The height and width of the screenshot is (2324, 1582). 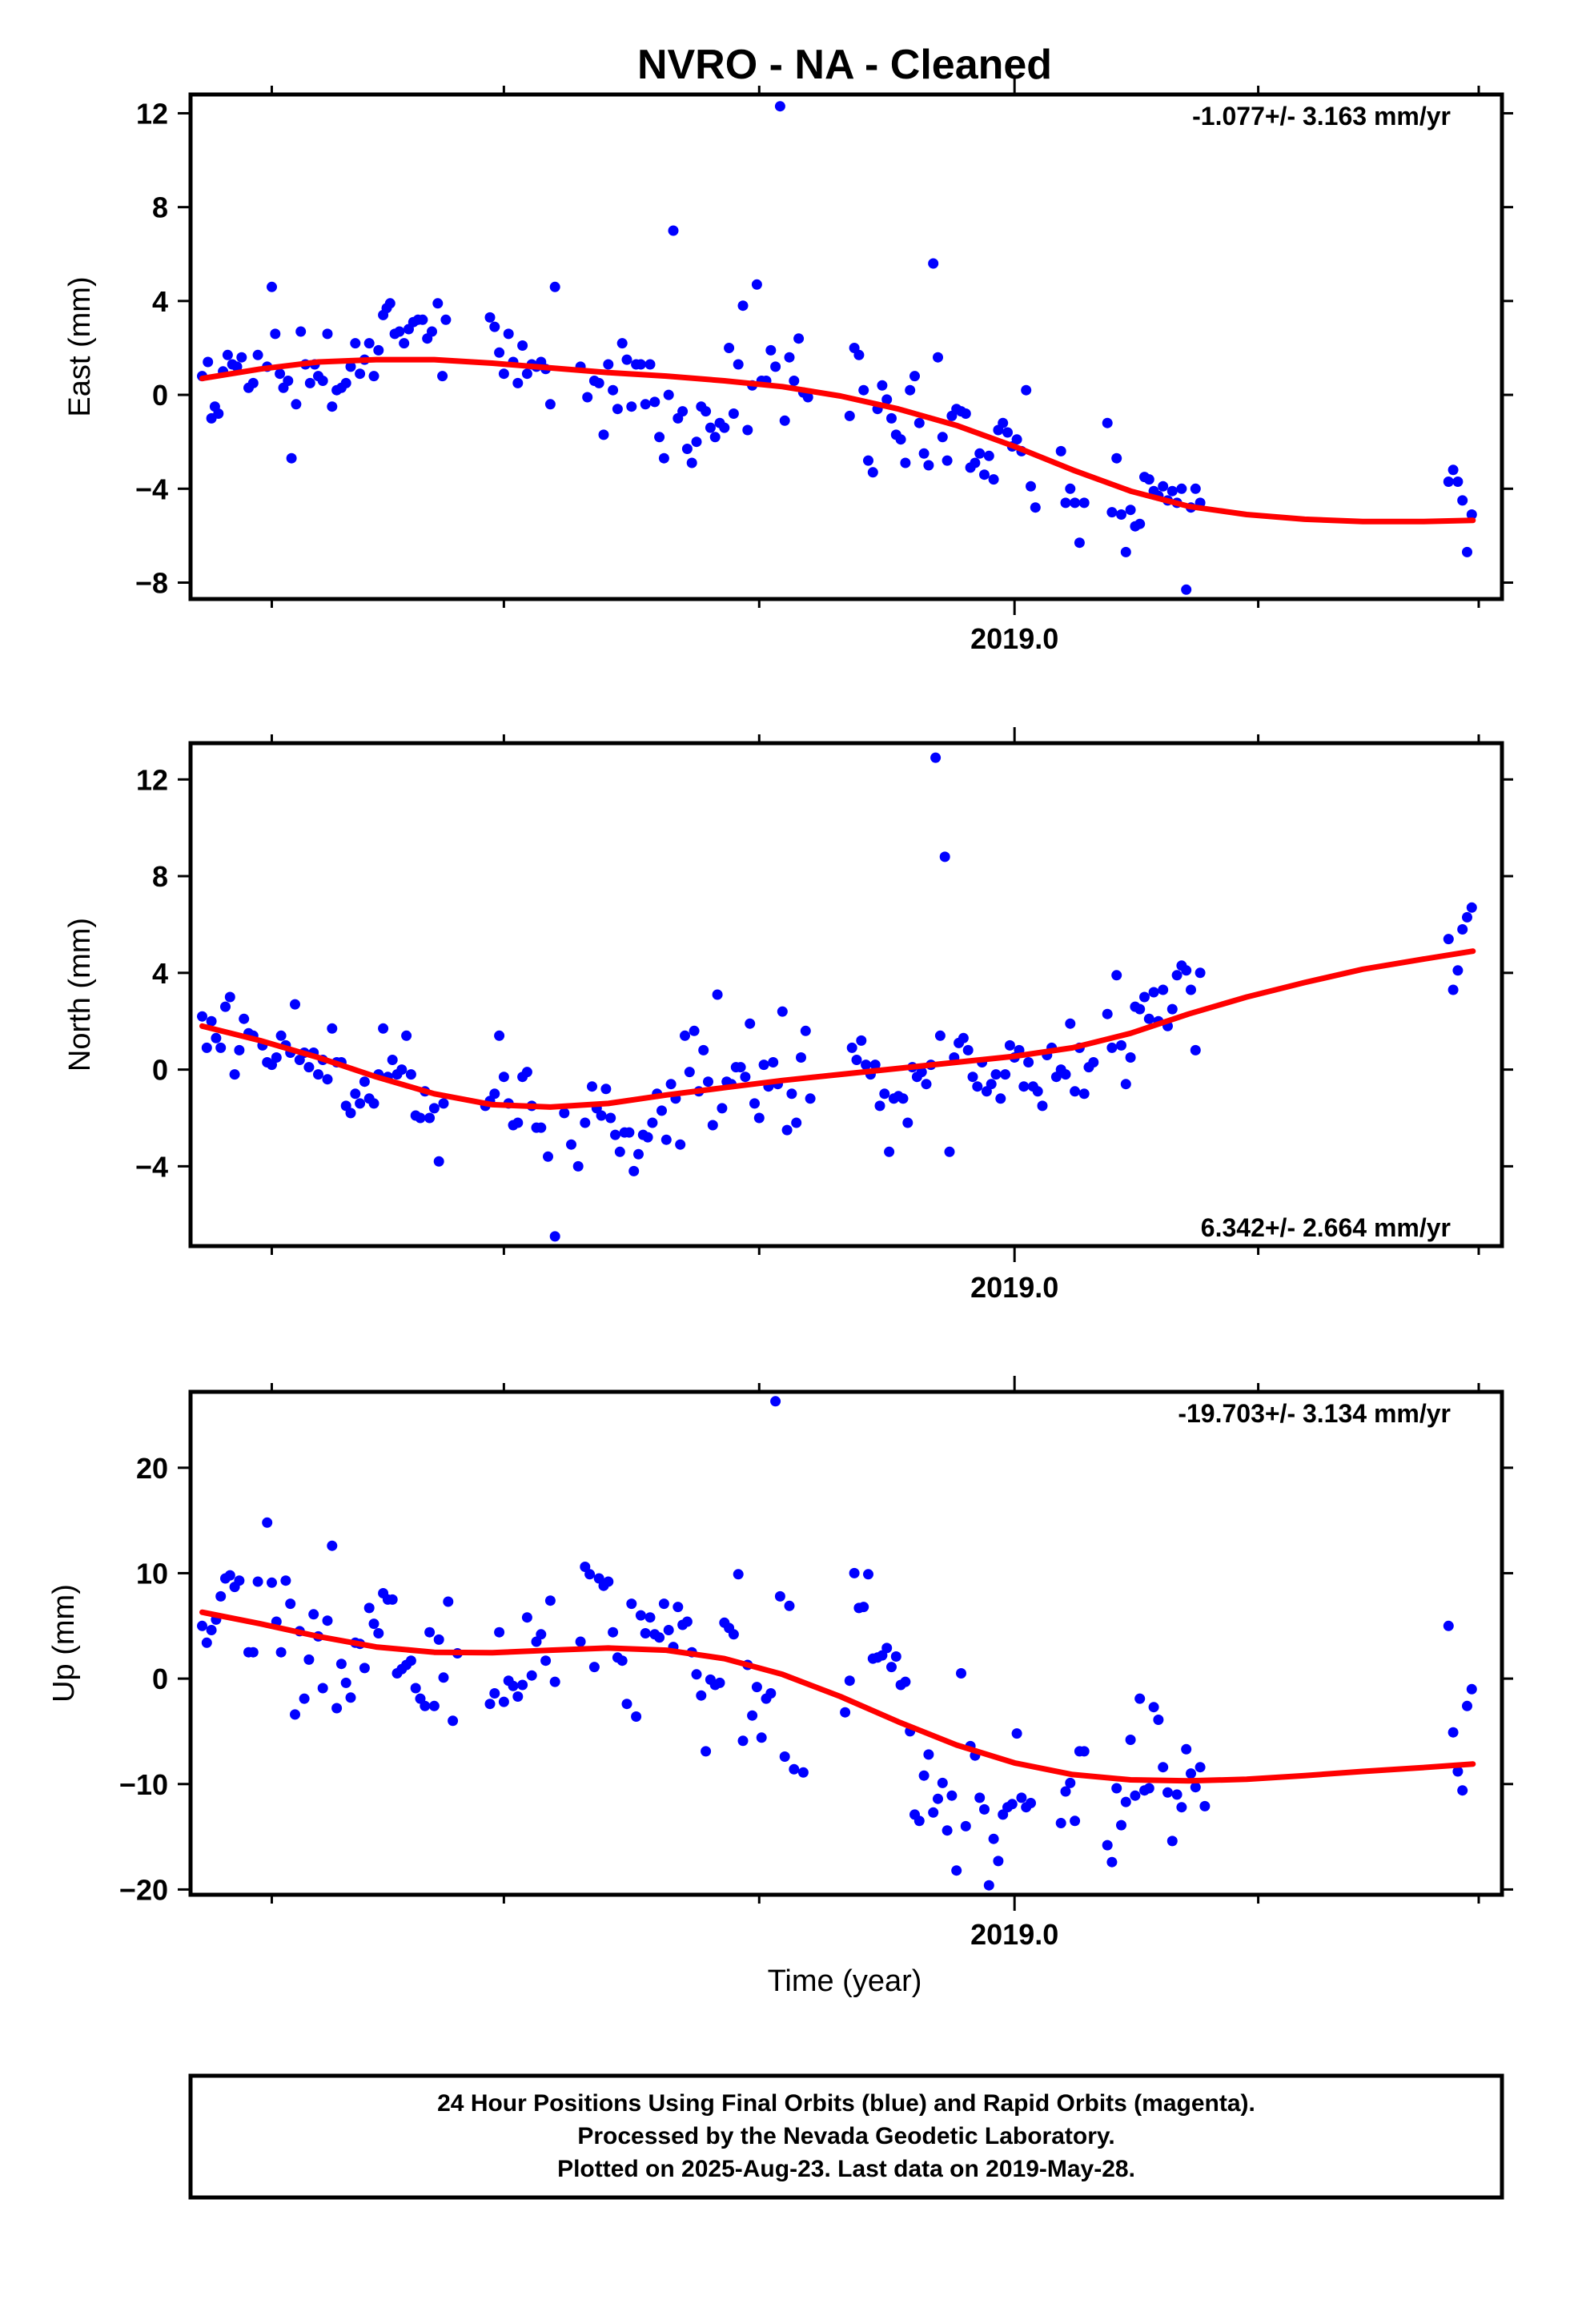 I want to click on x-axis-label: Time (year), so click(x=845, y=1981).